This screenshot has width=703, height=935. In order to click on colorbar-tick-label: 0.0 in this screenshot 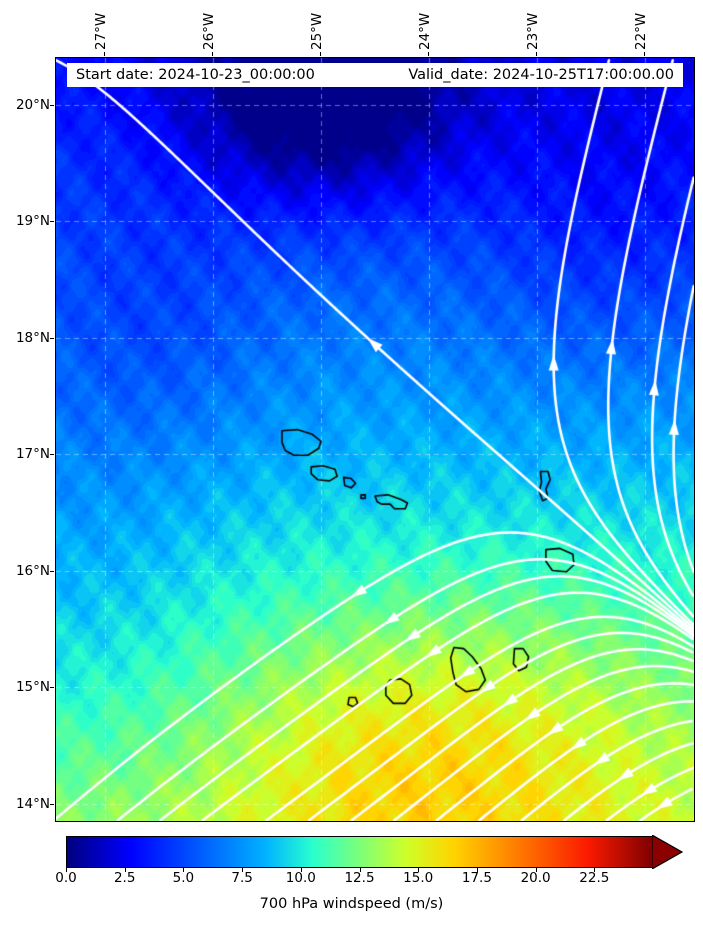, I will do `click(66, 878)`.